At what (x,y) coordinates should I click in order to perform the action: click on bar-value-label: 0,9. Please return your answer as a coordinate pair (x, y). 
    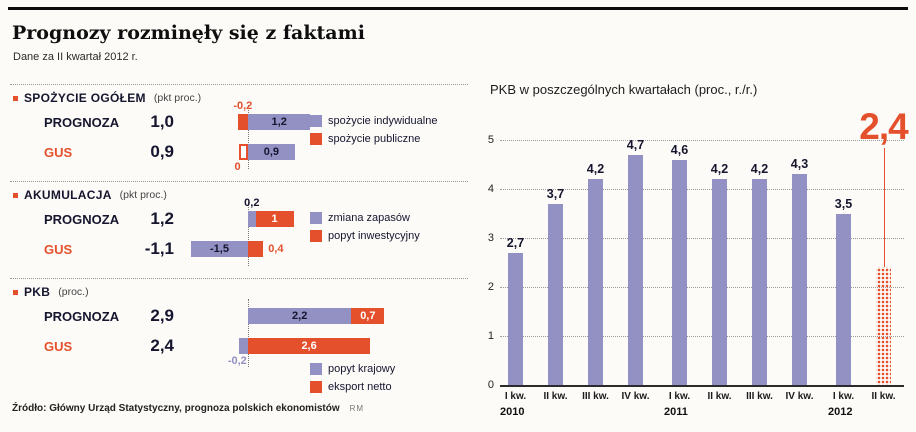
    Looking at the image, I should click on (271, 152).